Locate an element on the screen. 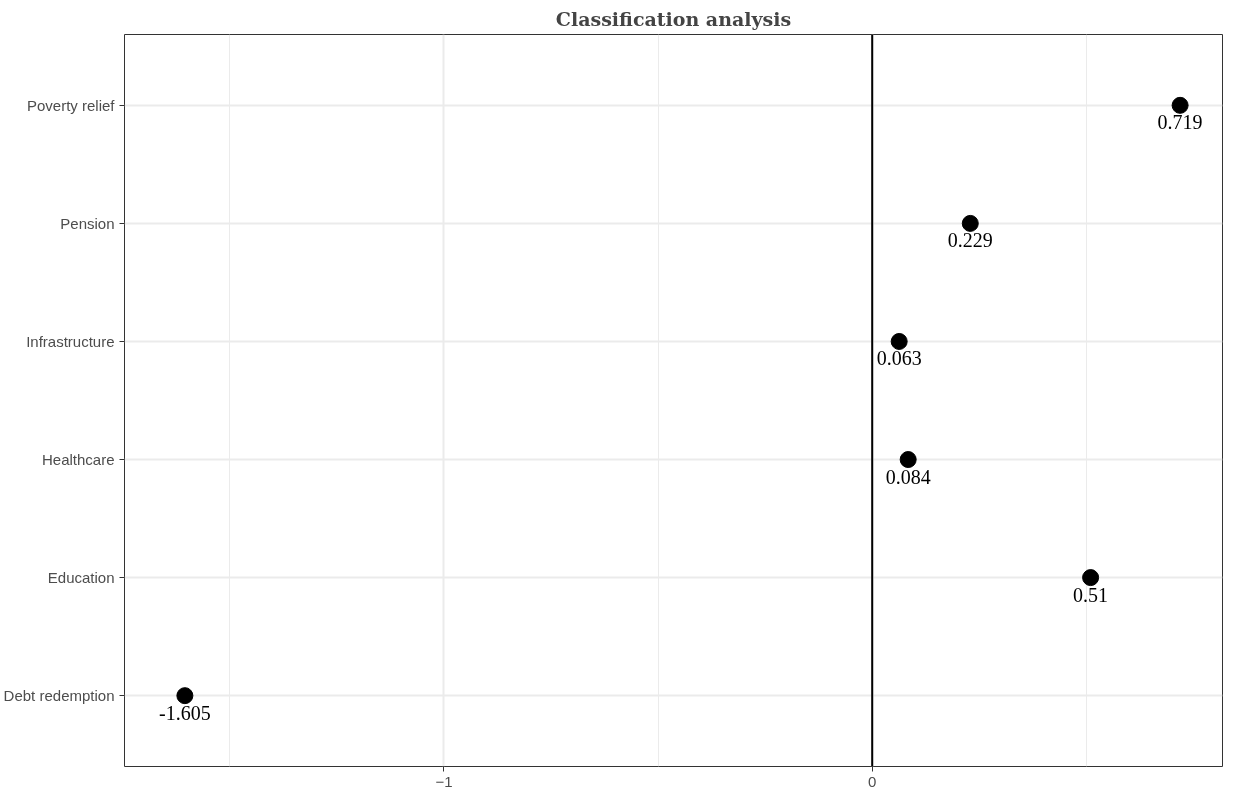  data-label: 0.229 is located at coordinates (970, 240).